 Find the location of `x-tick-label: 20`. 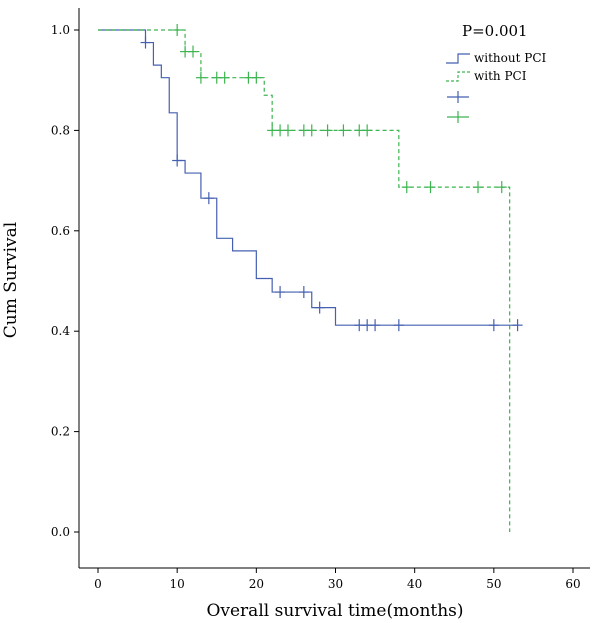

x-tick-label: 20 is located at coordinates (256, 584).